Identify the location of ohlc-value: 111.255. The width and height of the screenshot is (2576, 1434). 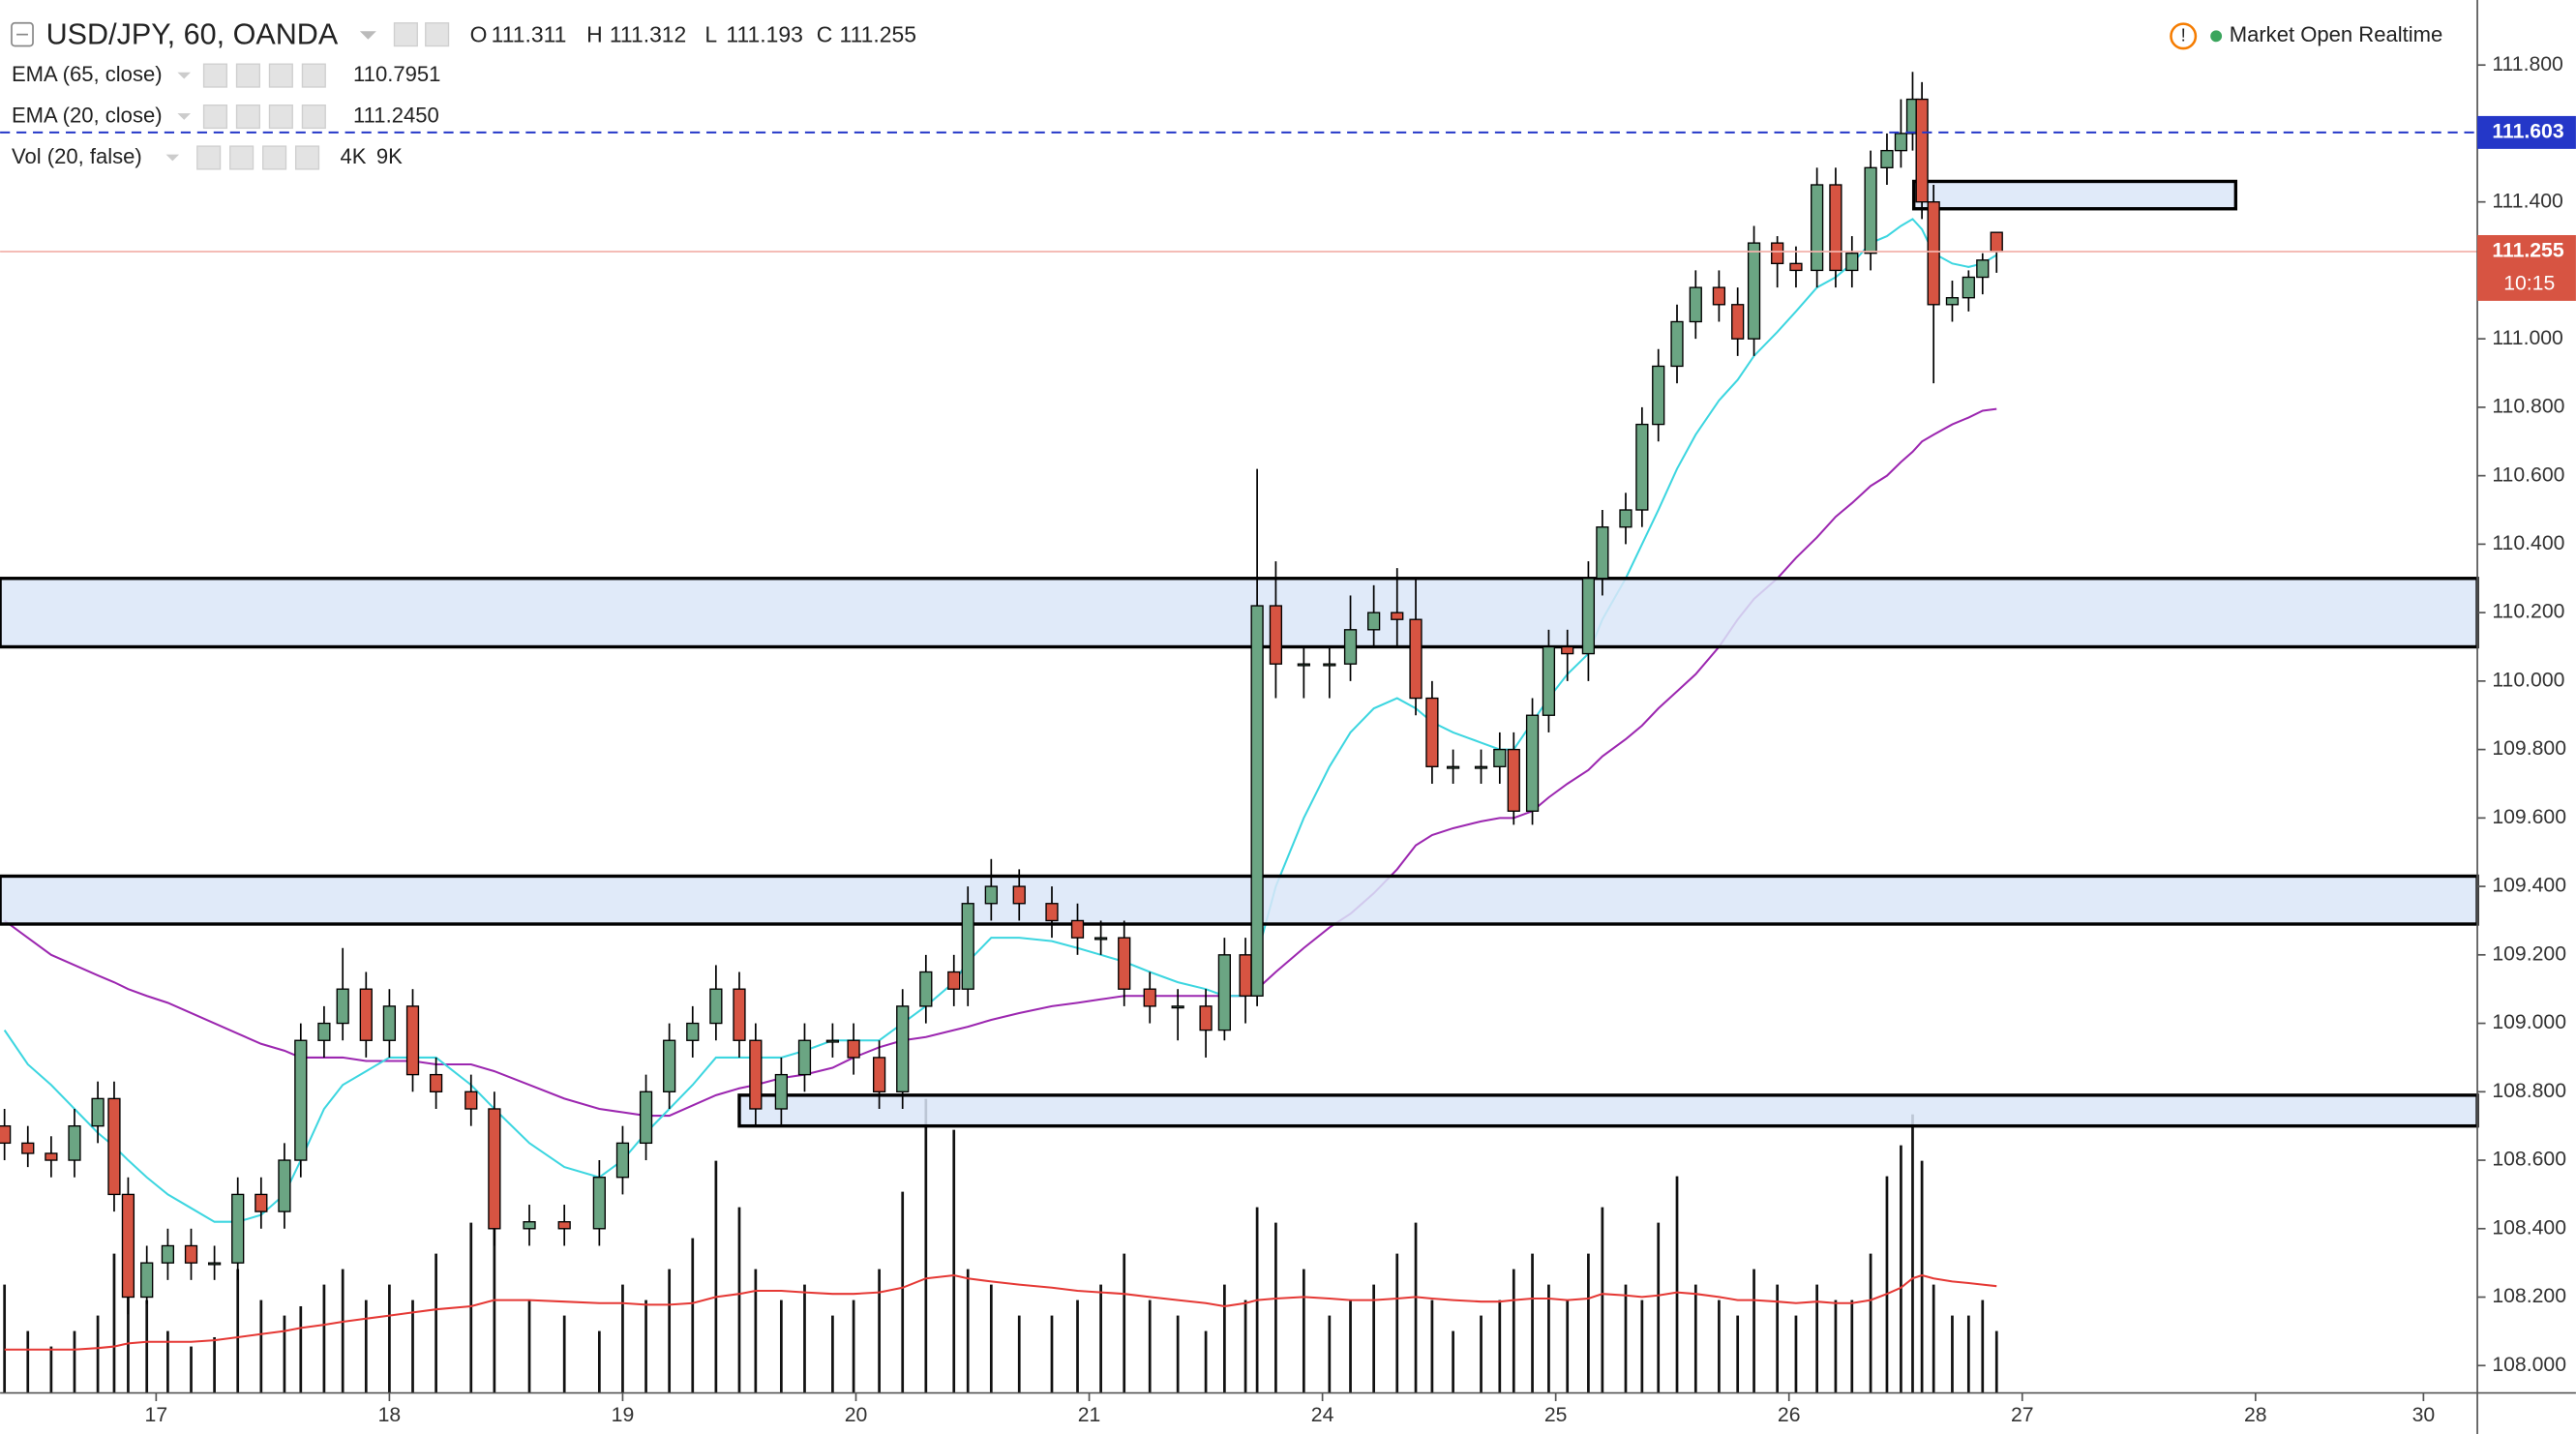
(878, 33).